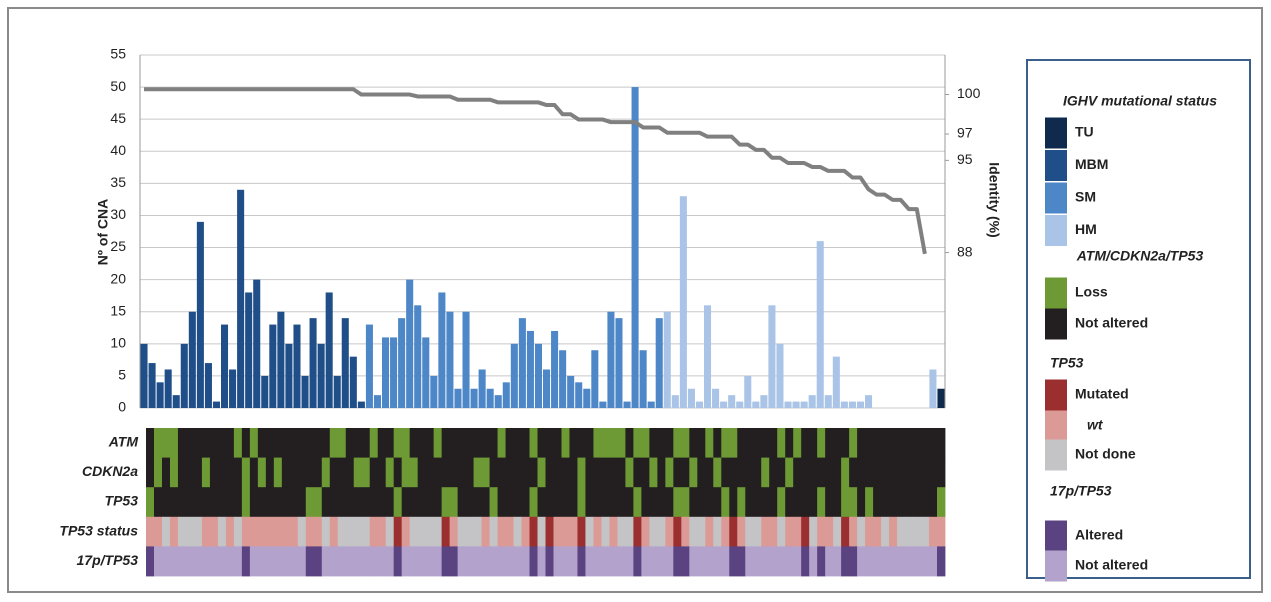 Image resolution: width=1271 pixels, height=602 pixels. Describe the element at coordinates (1091, 164) in the screenshot. I see `legend-label: MBM` at that location.